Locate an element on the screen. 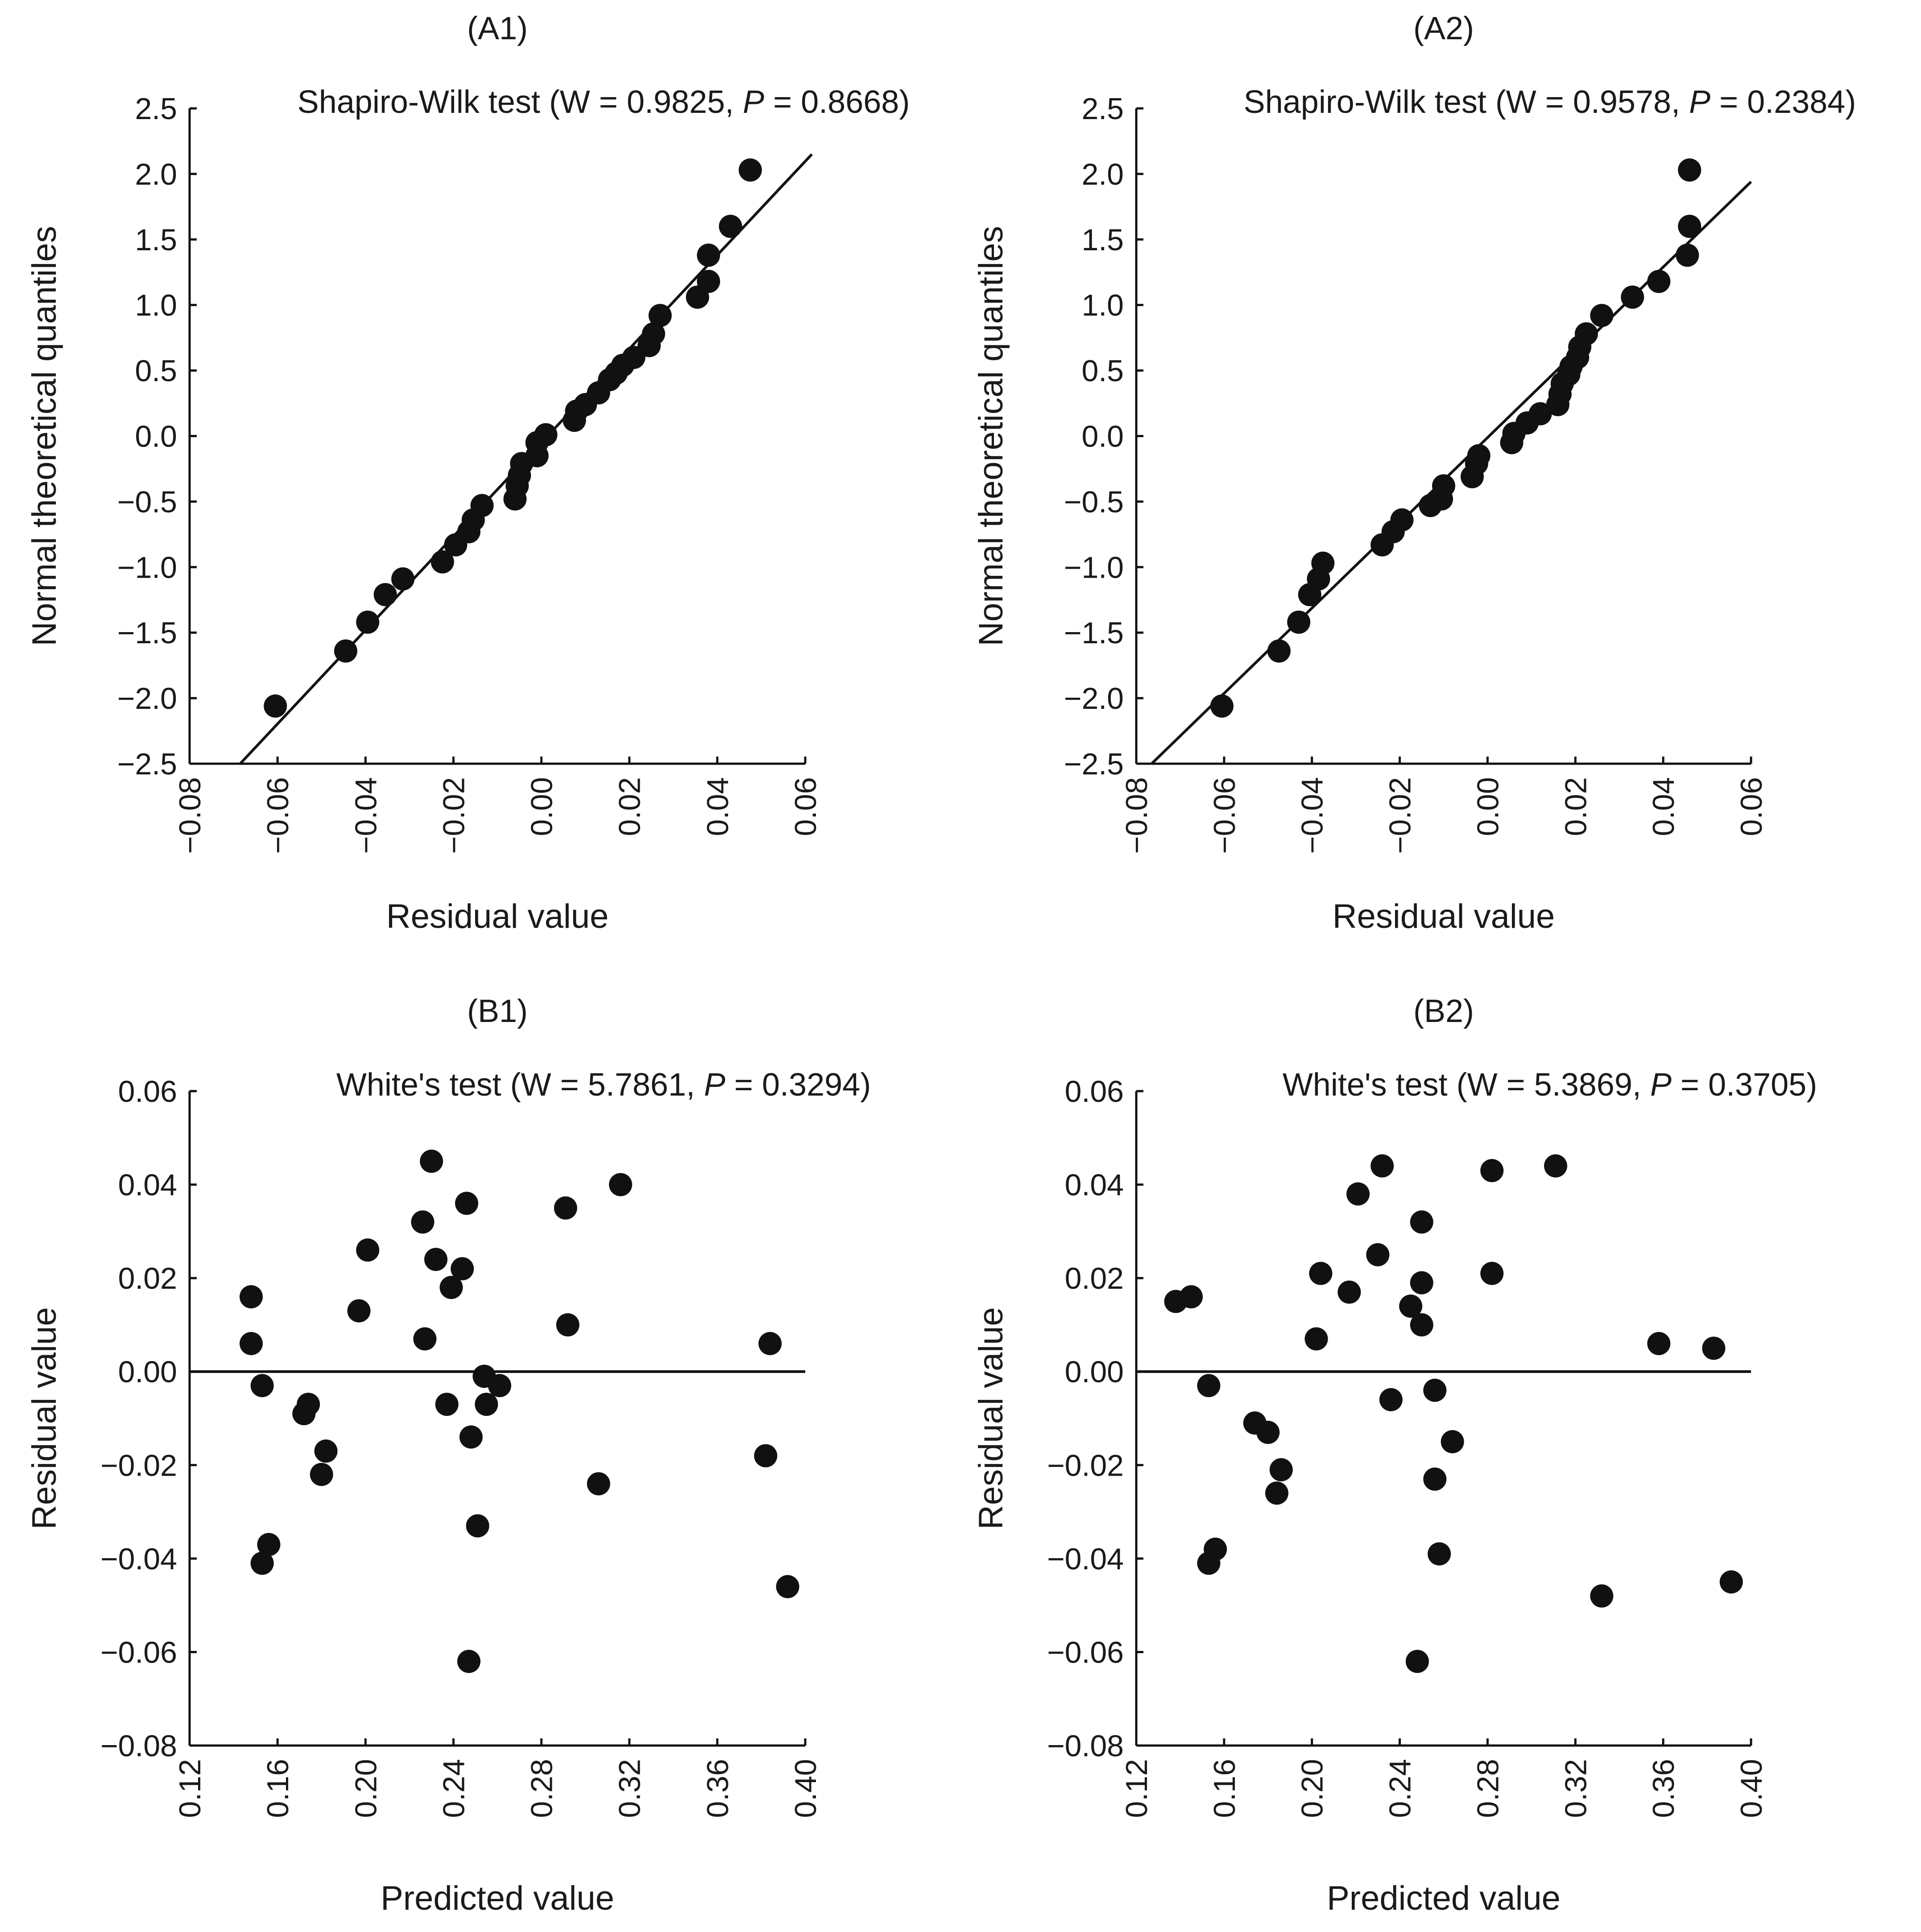  x-tick-label: 0.24 is located at coordinates (1400, 1788).